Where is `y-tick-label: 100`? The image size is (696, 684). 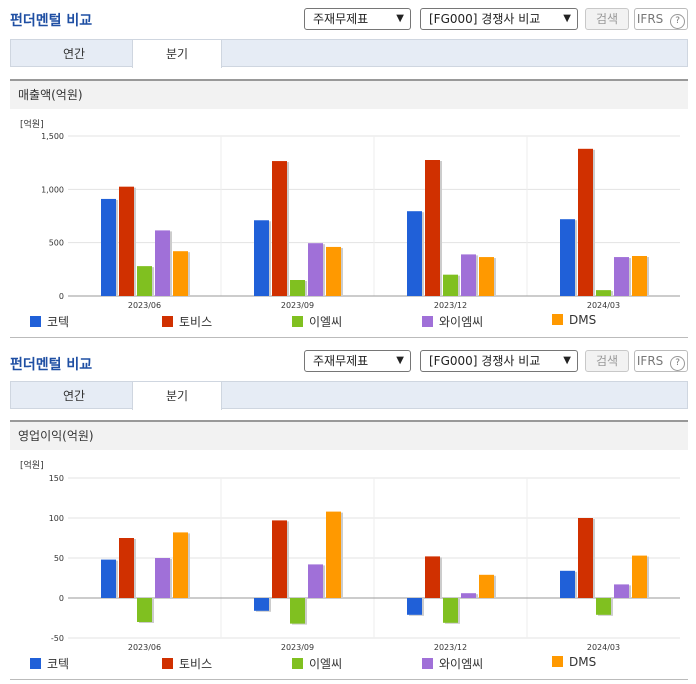 y-tick-label: 100 is located at coordinates (56, 518).